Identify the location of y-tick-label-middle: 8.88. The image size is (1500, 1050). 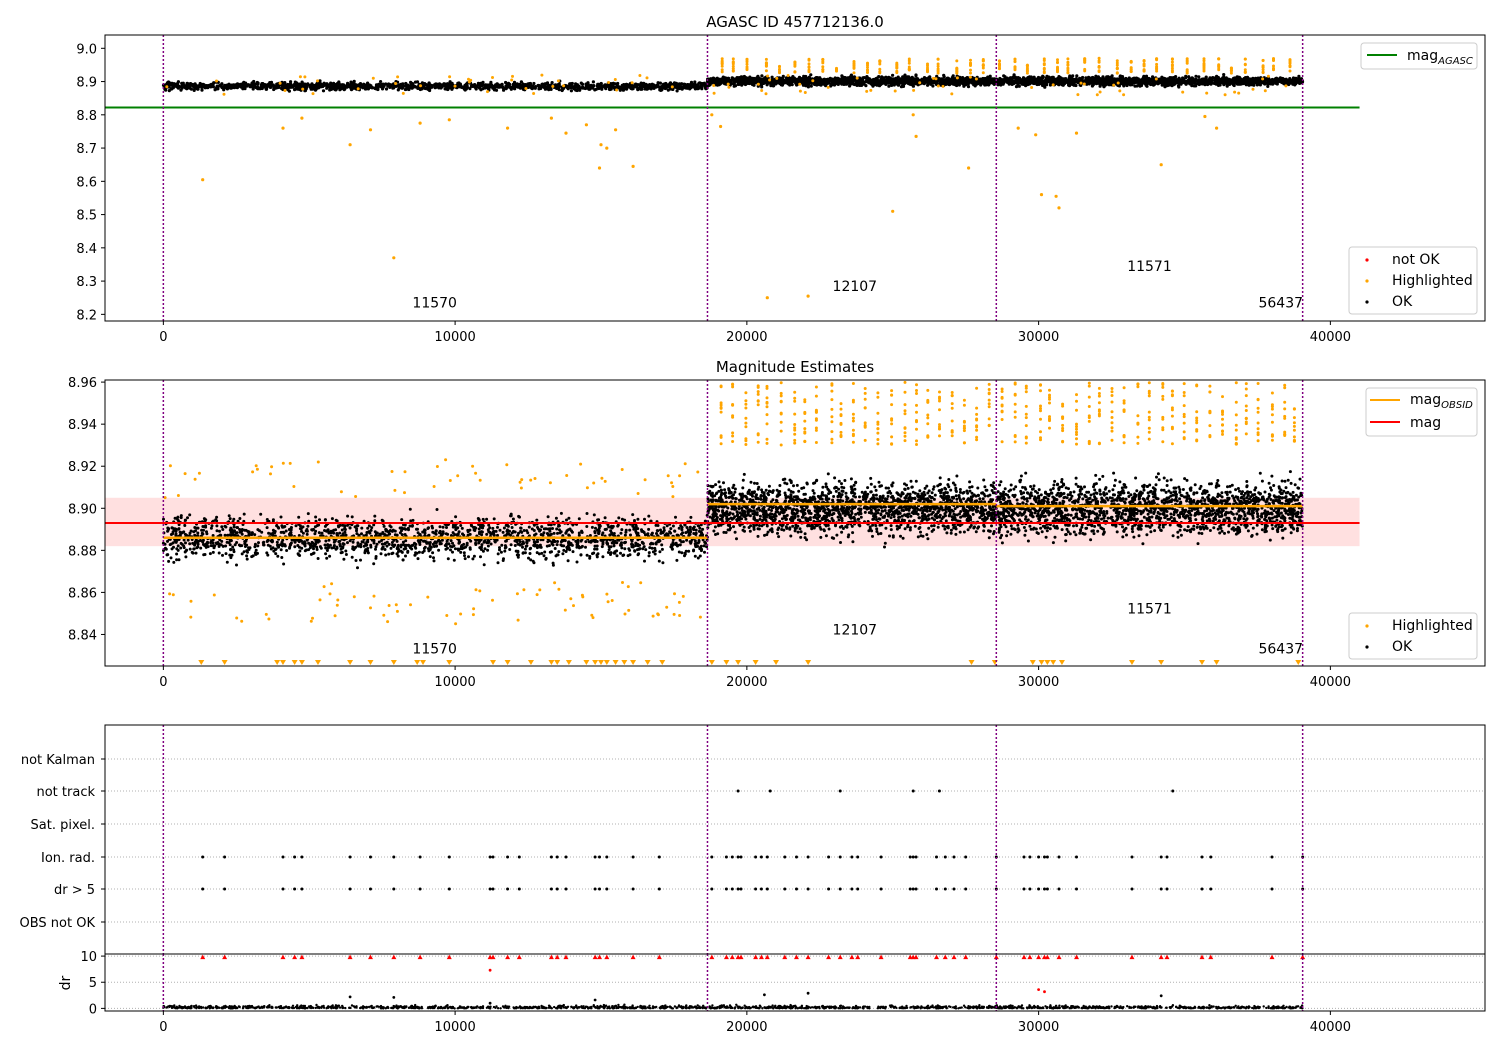
(82, 551).